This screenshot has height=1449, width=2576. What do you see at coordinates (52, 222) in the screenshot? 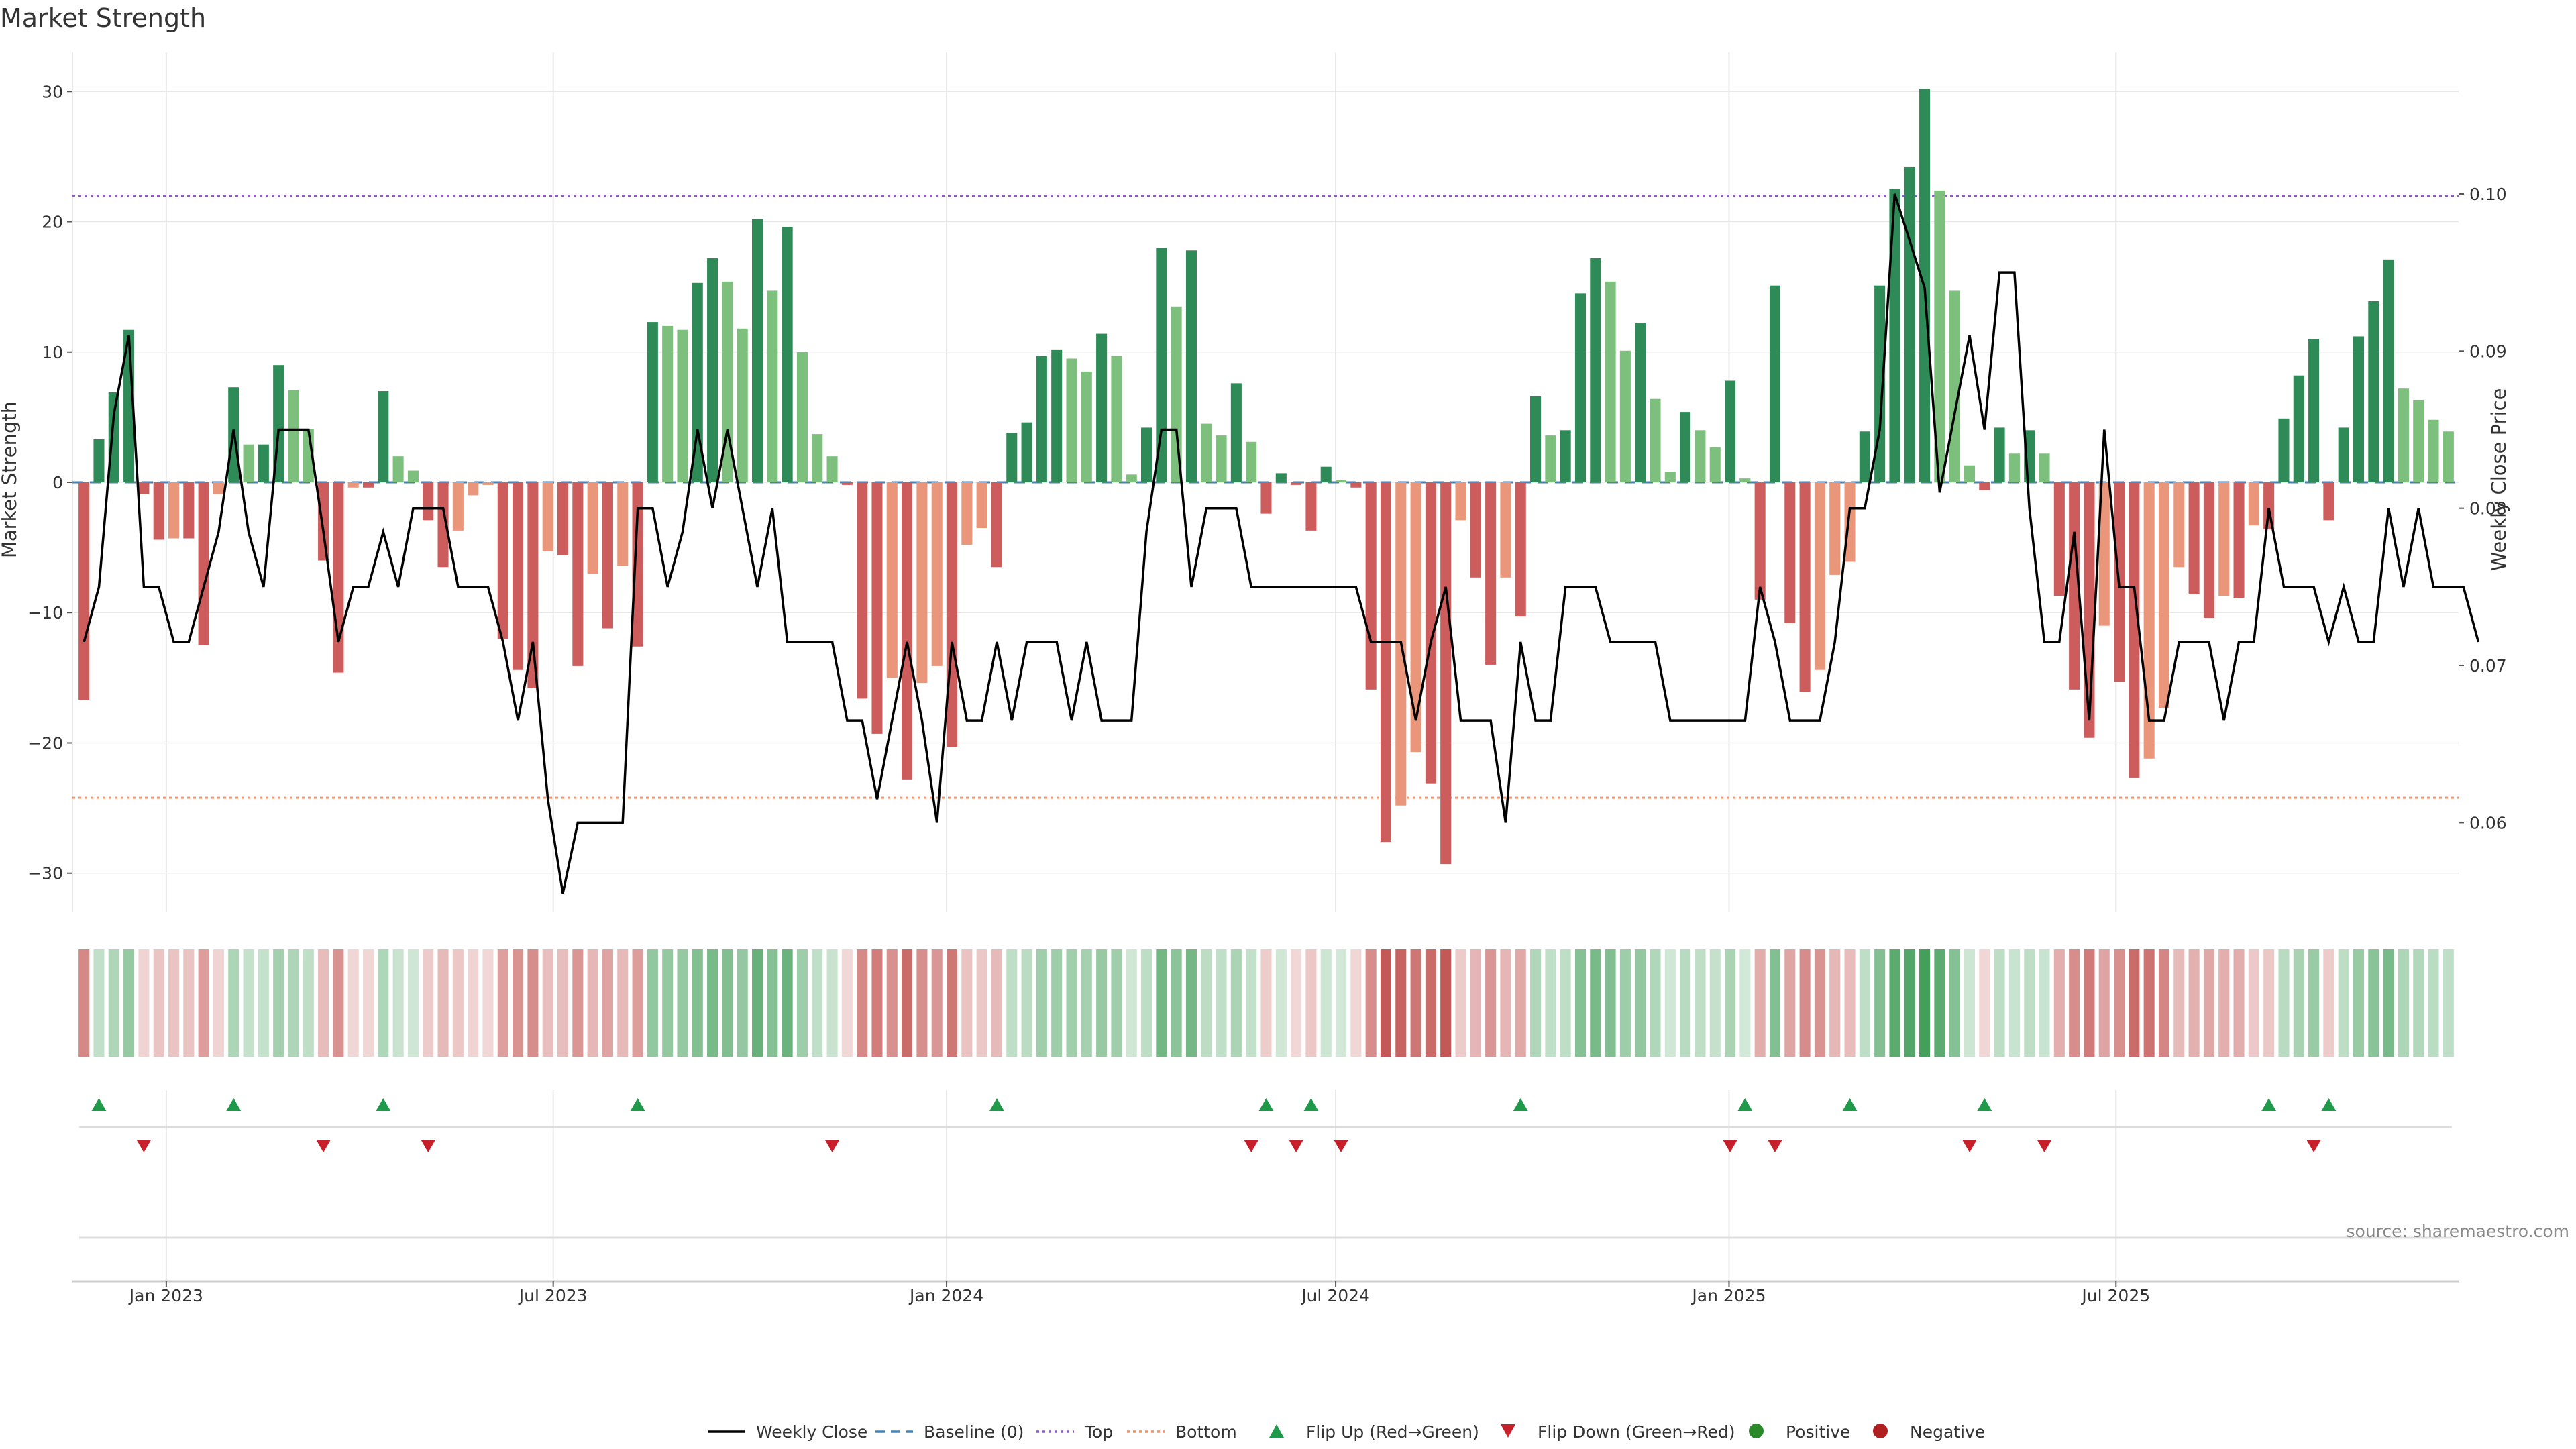
I see `y-tick-label: 20` at bounding box center [52, 222].